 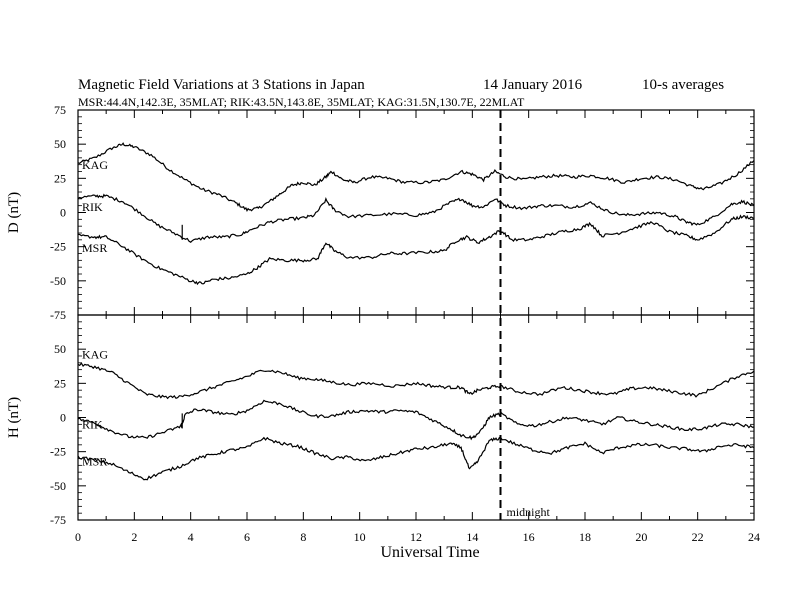 What do you see at coordinates (529, 537) in the screenshot?
I see `x-tick-label: 16` at bounding box center [529, 537].